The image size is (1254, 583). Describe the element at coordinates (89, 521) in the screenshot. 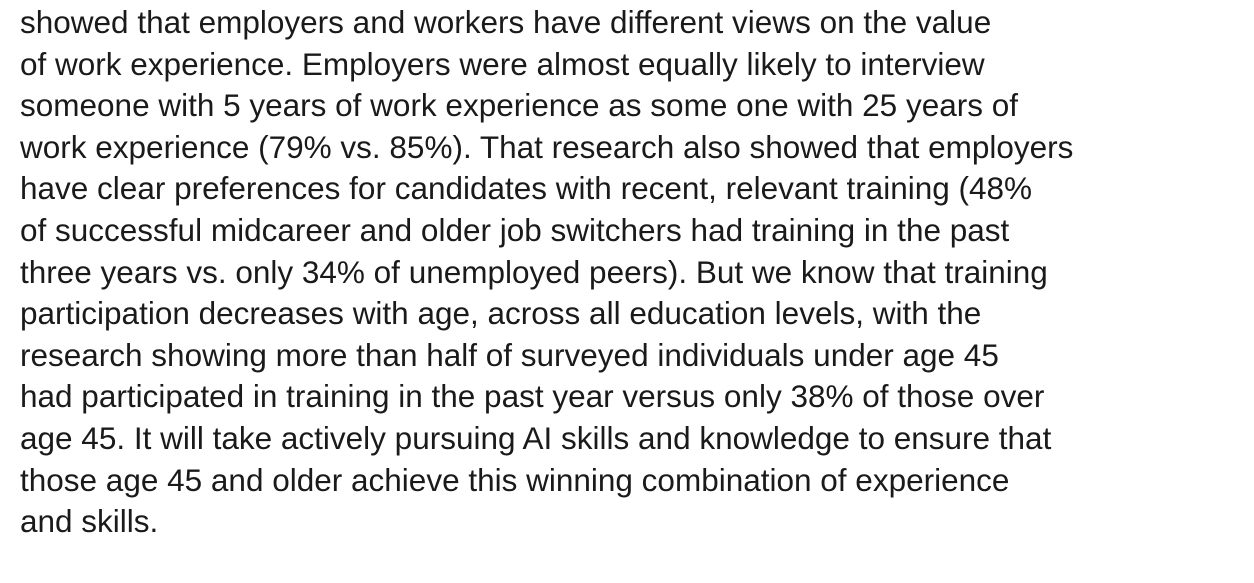

I see `text-line: and skills.` at that location.